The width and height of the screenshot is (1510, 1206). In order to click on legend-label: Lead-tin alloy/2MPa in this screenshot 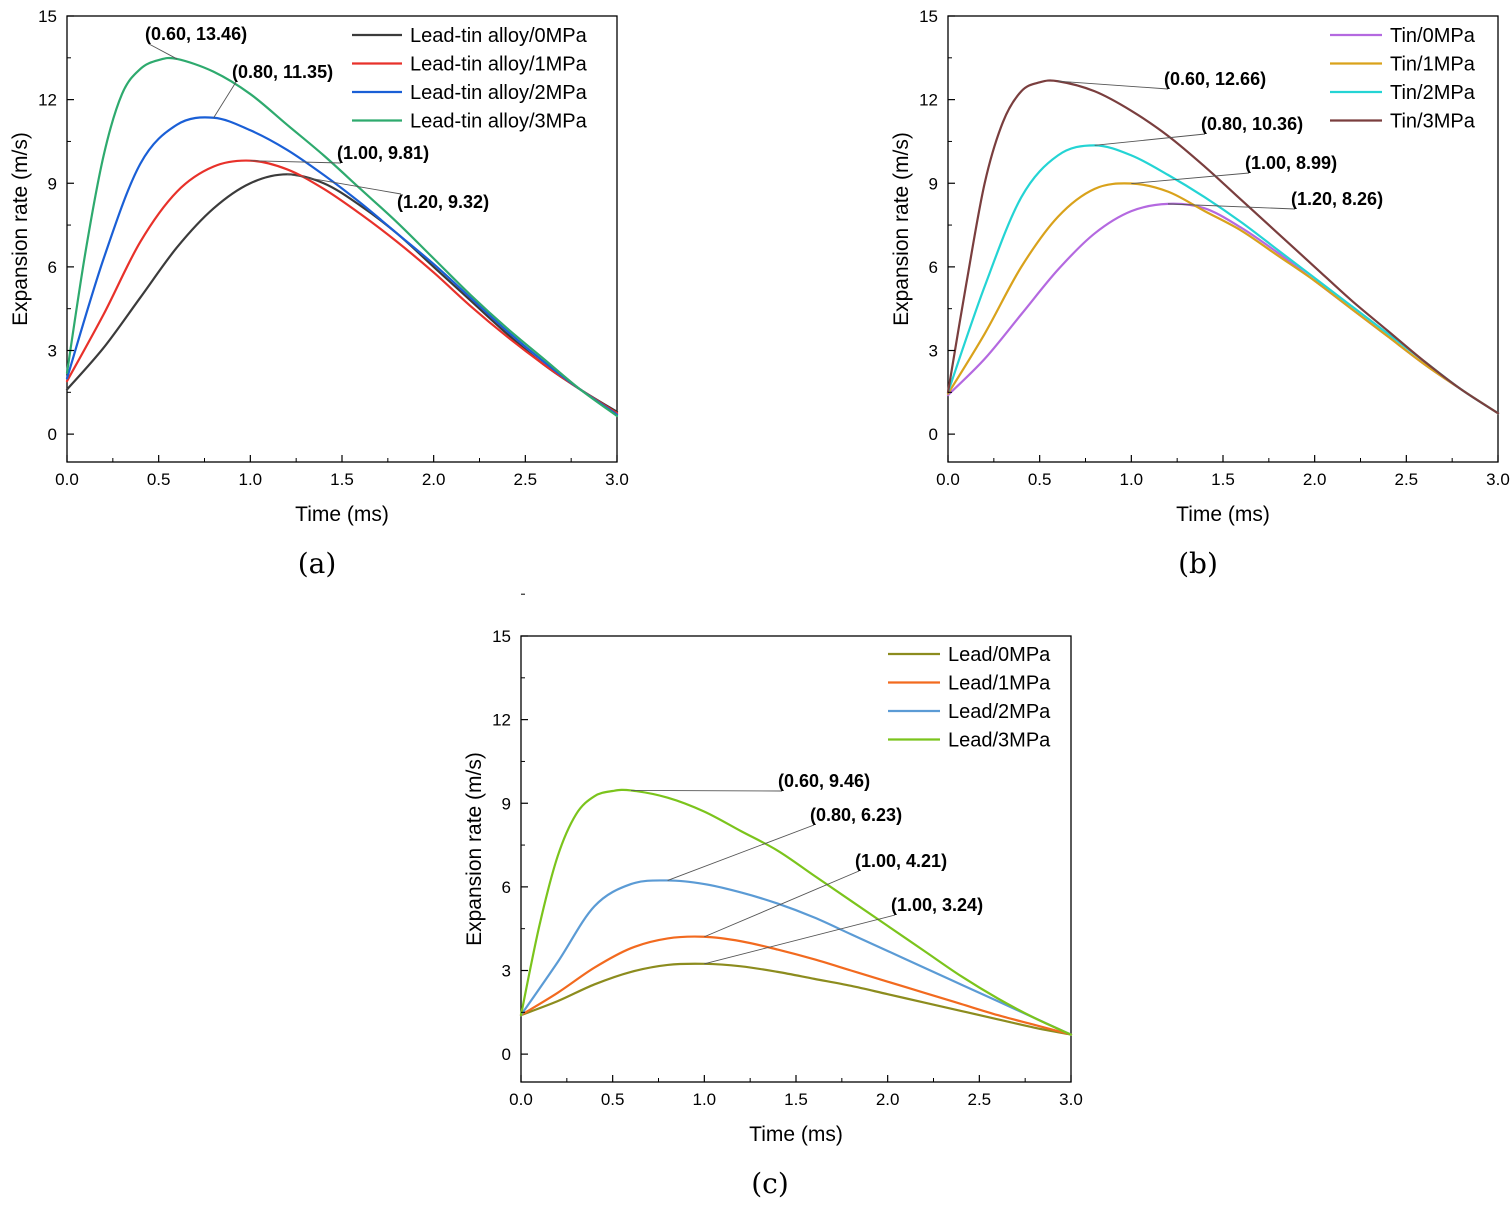, I will do `click(499, 93)`.